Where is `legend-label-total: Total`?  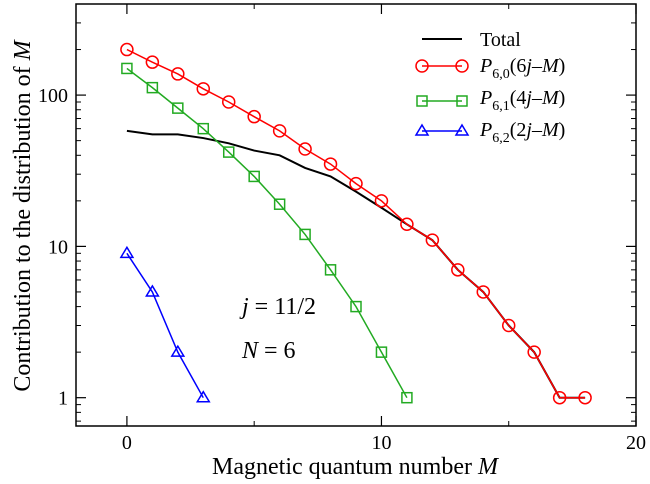
legend-label-total: Total is located at coordinates (500, 40).